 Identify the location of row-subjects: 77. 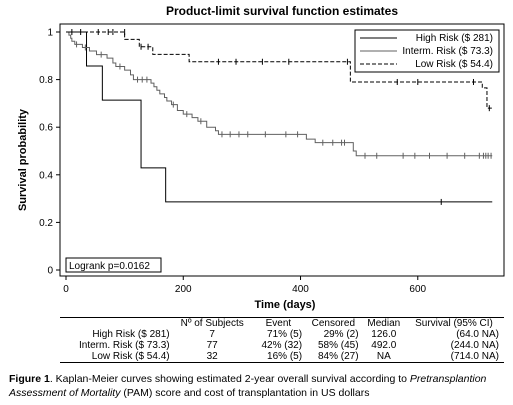
(212, 345).